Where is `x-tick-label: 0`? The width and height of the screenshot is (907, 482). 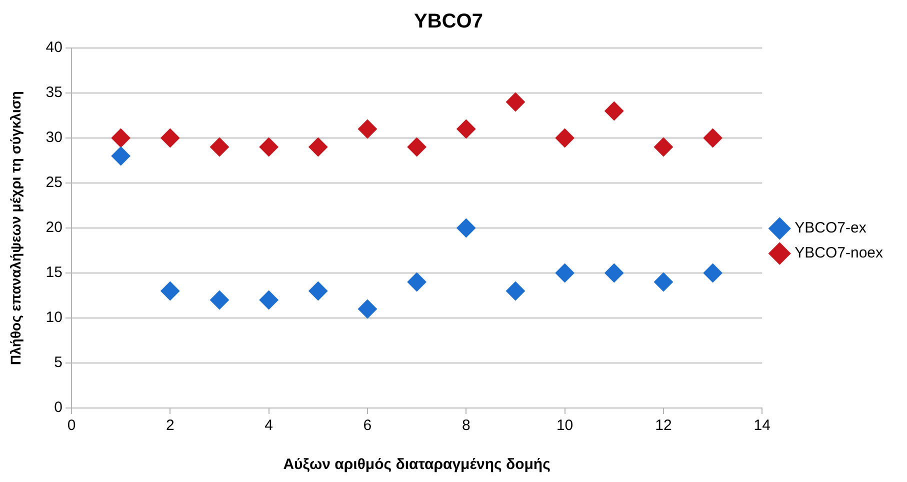
x-tick-label: 0 is located at coordinates (71, 425).